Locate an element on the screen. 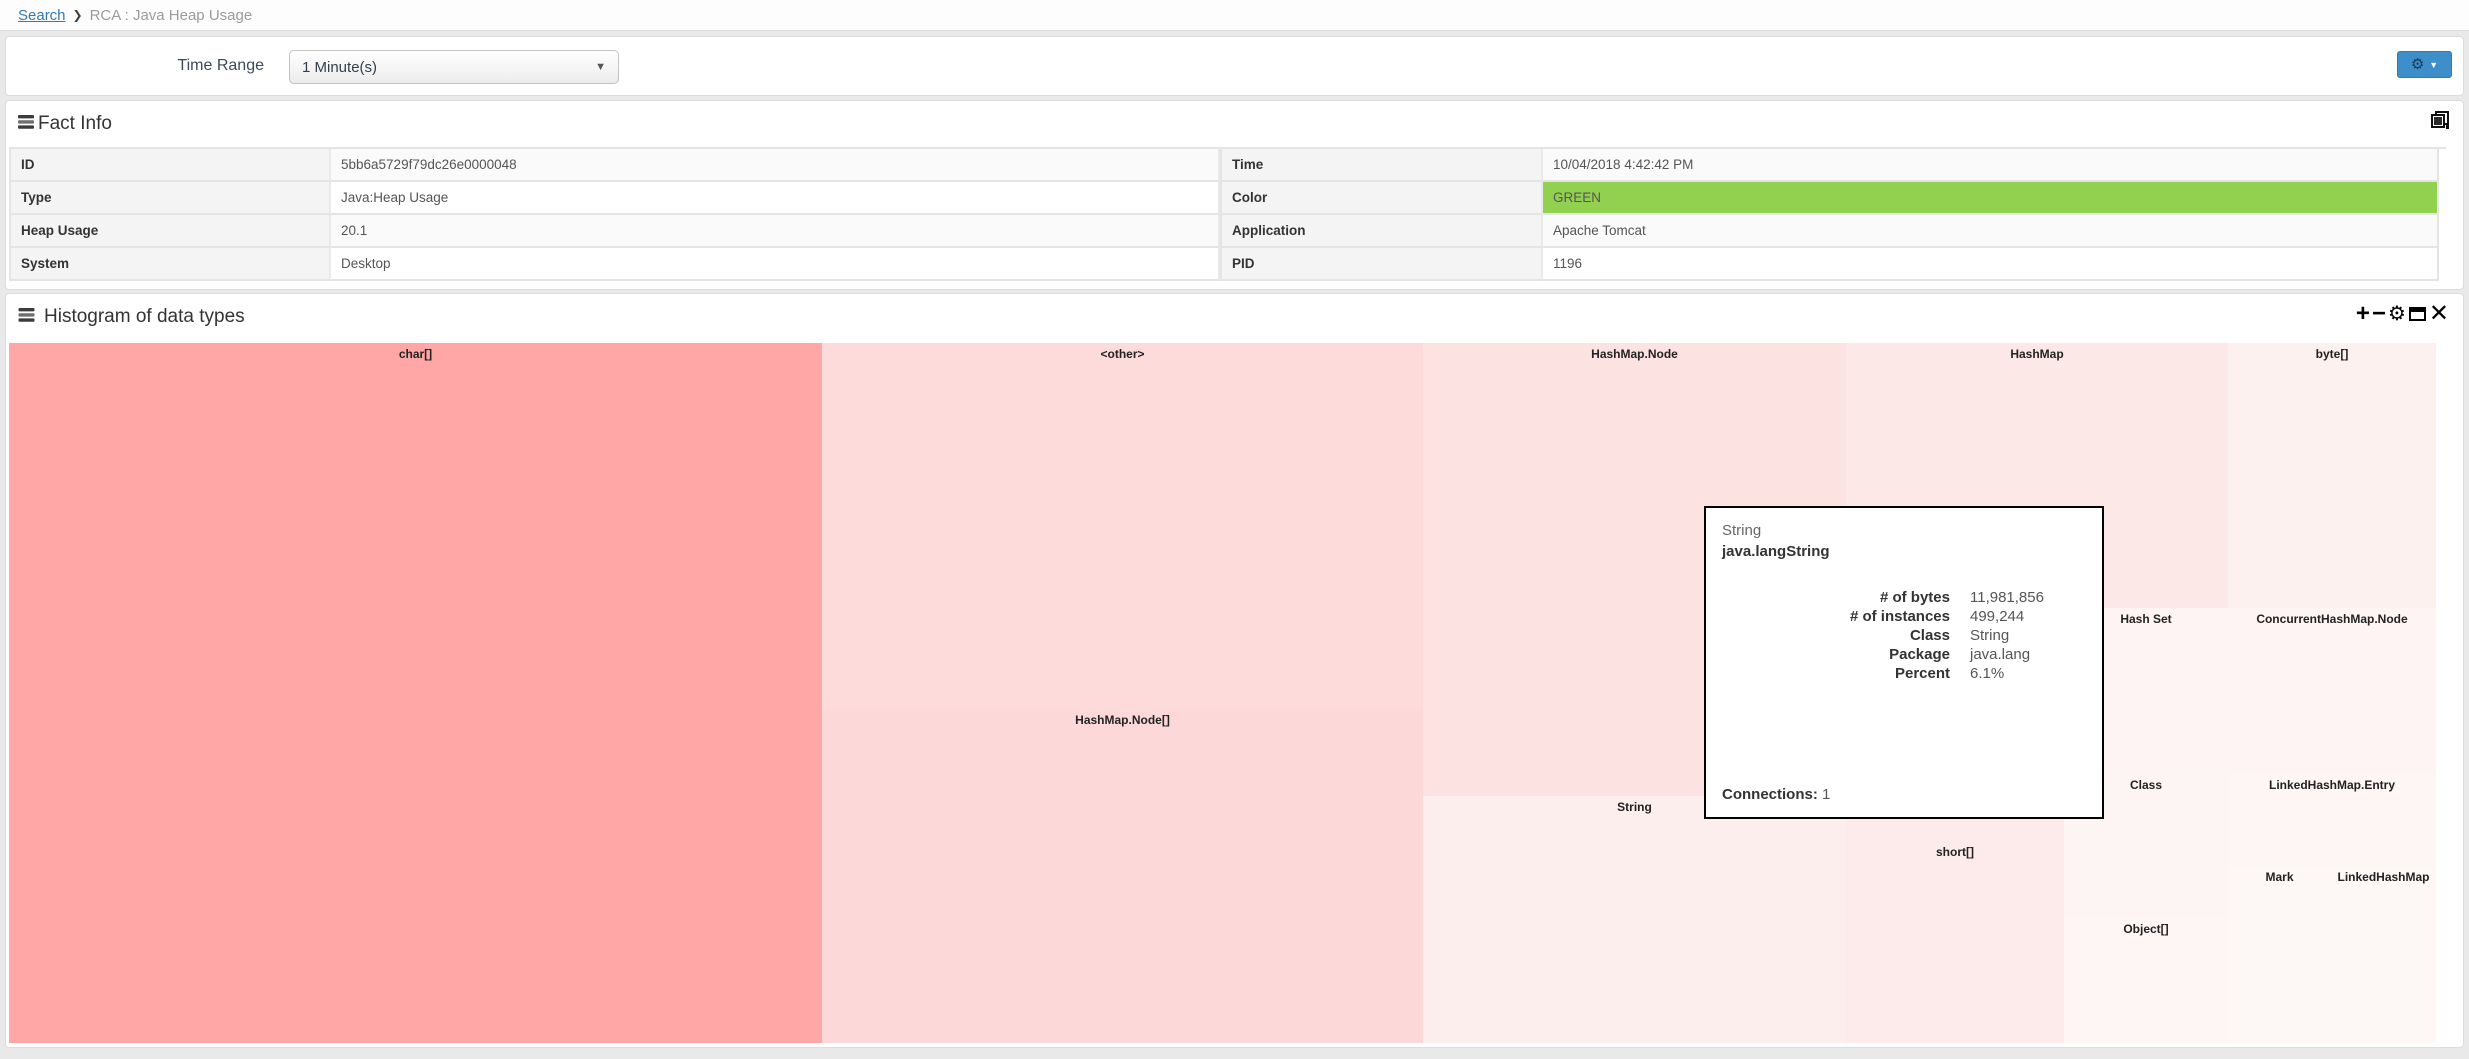 Image resolution: width=2469 pixels, height=1059 pixels. export-image-icon is located at coordinates (2440, 123).